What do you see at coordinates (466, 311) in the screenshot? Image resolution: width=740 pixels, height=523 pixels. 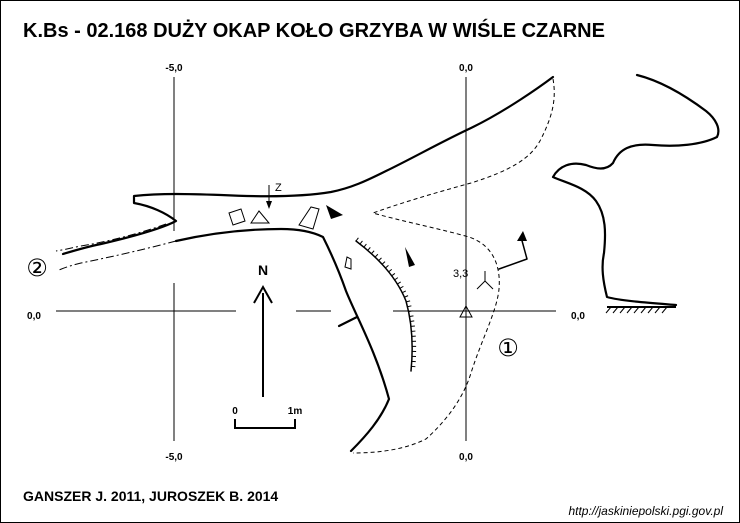 I see `warning-triangle-icon` at bounding box center [466, 311].